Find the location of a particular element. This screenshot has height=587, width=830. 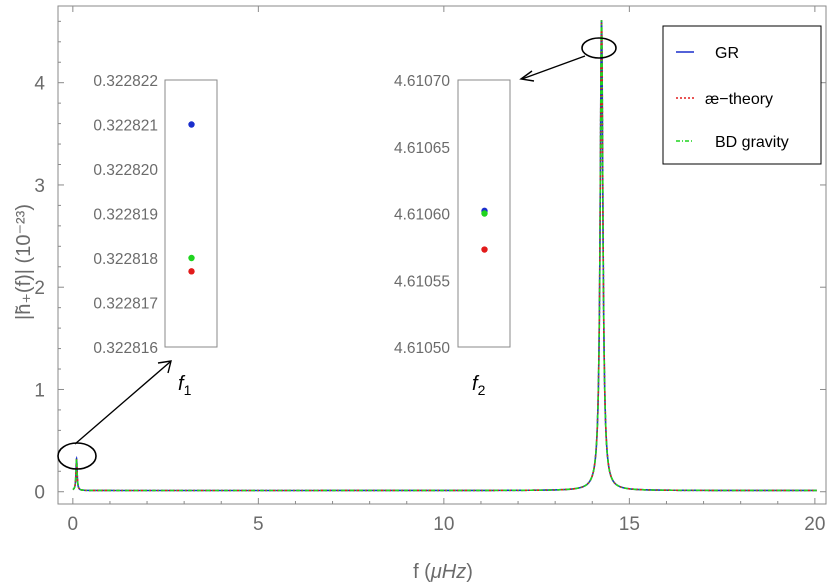

y-axis-label: |h̃₊(f)| (10⁻²³) is located at coordinates (24, 262).